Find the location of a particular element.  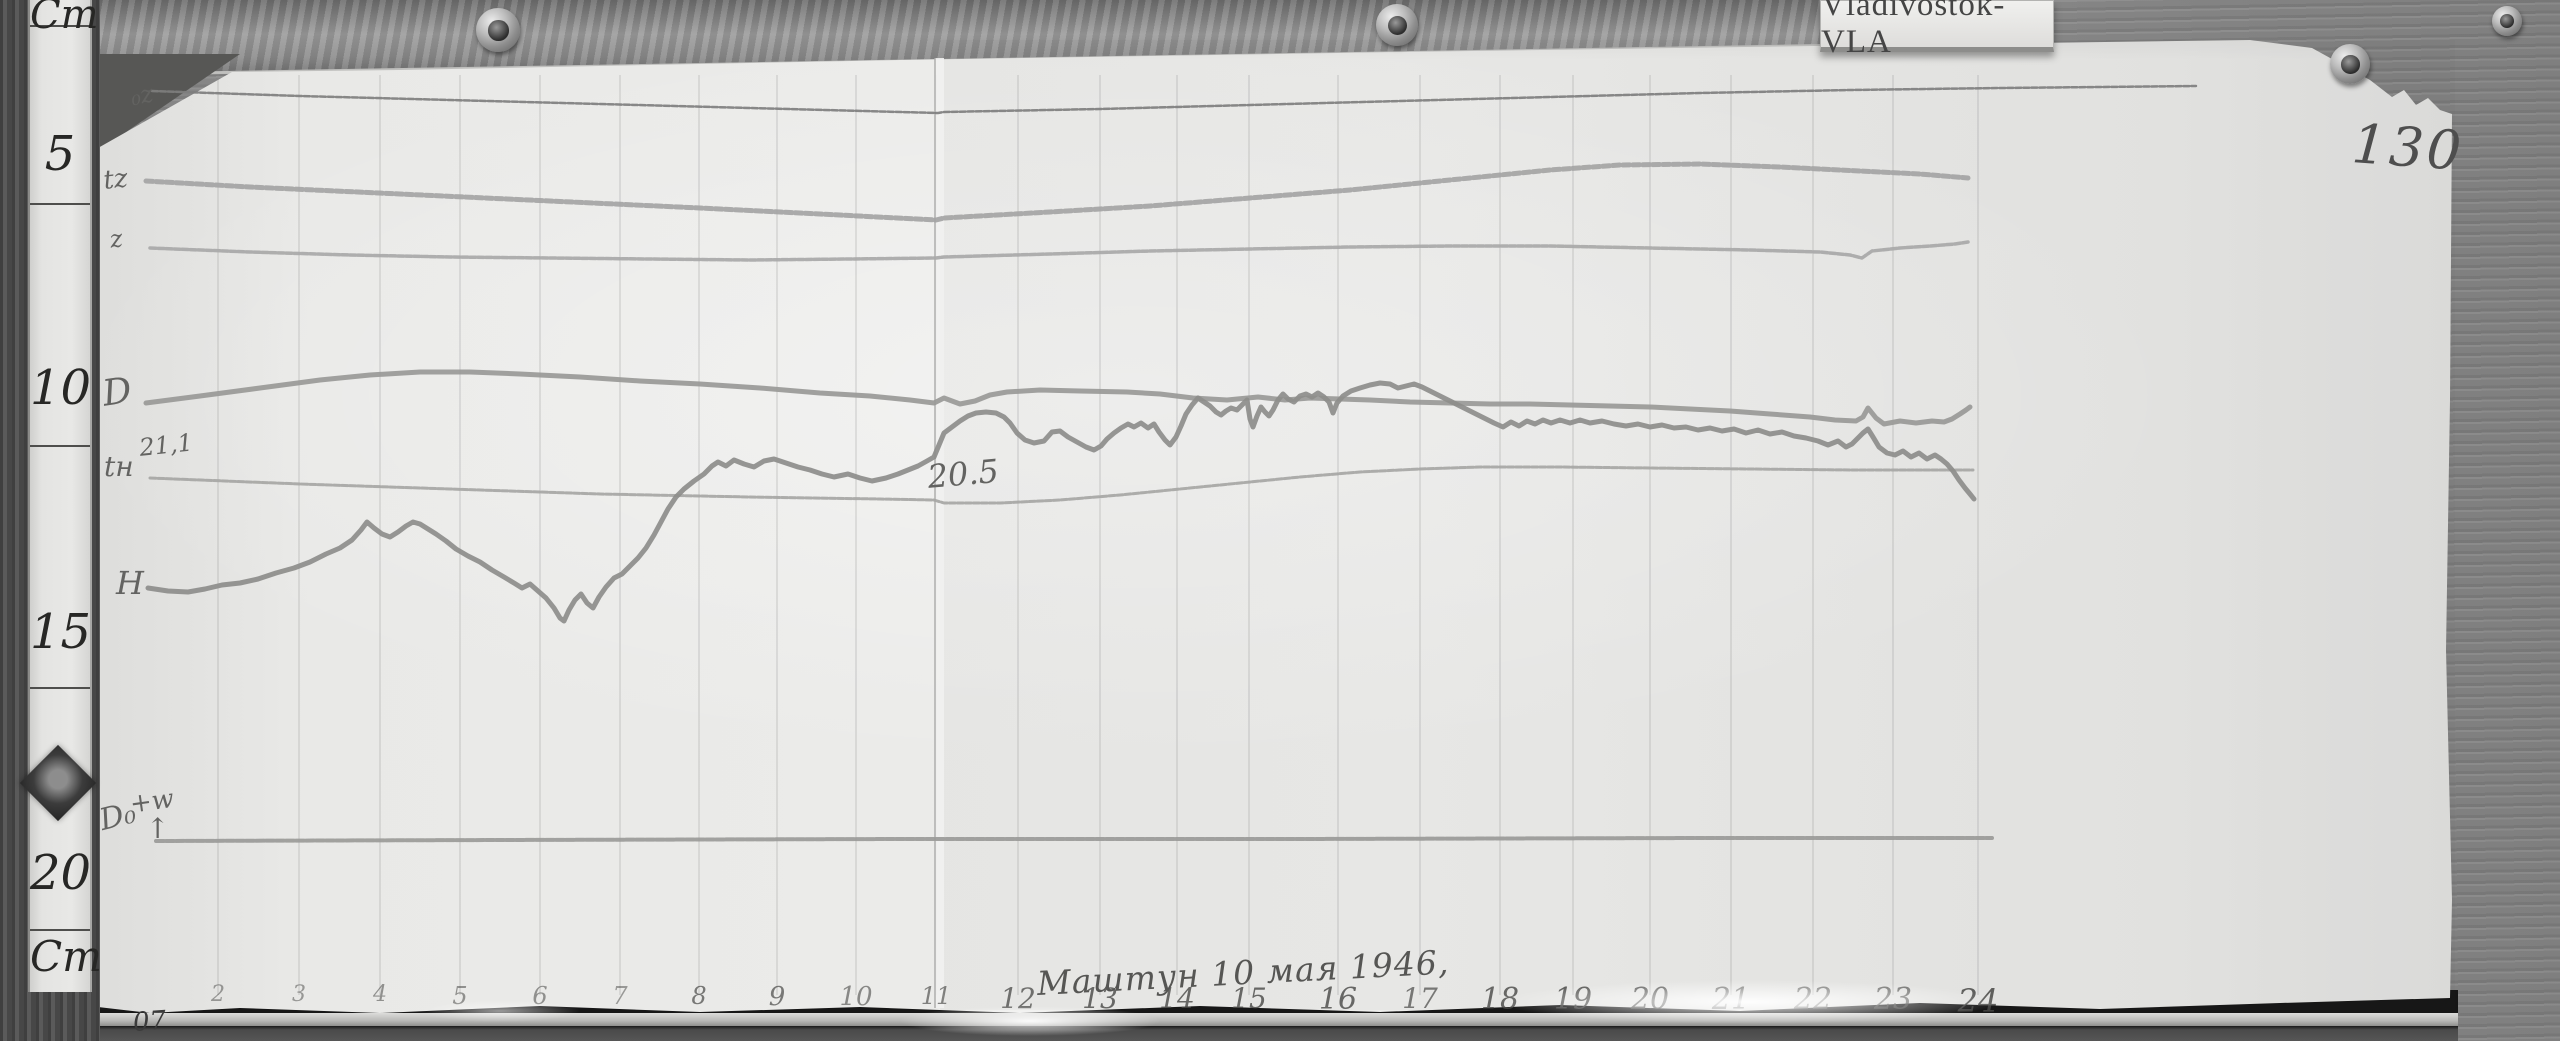

corner-mark: 07 is located at coordinates (150, 1021).